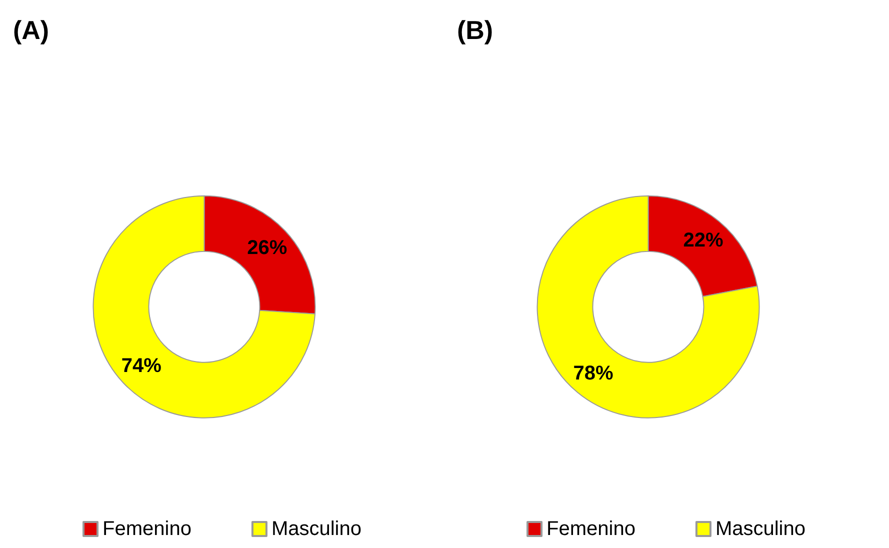 Image resolution: width=889 pixels, height=548 pixels. I want to click on chart-title: (B), so click(475, 30).